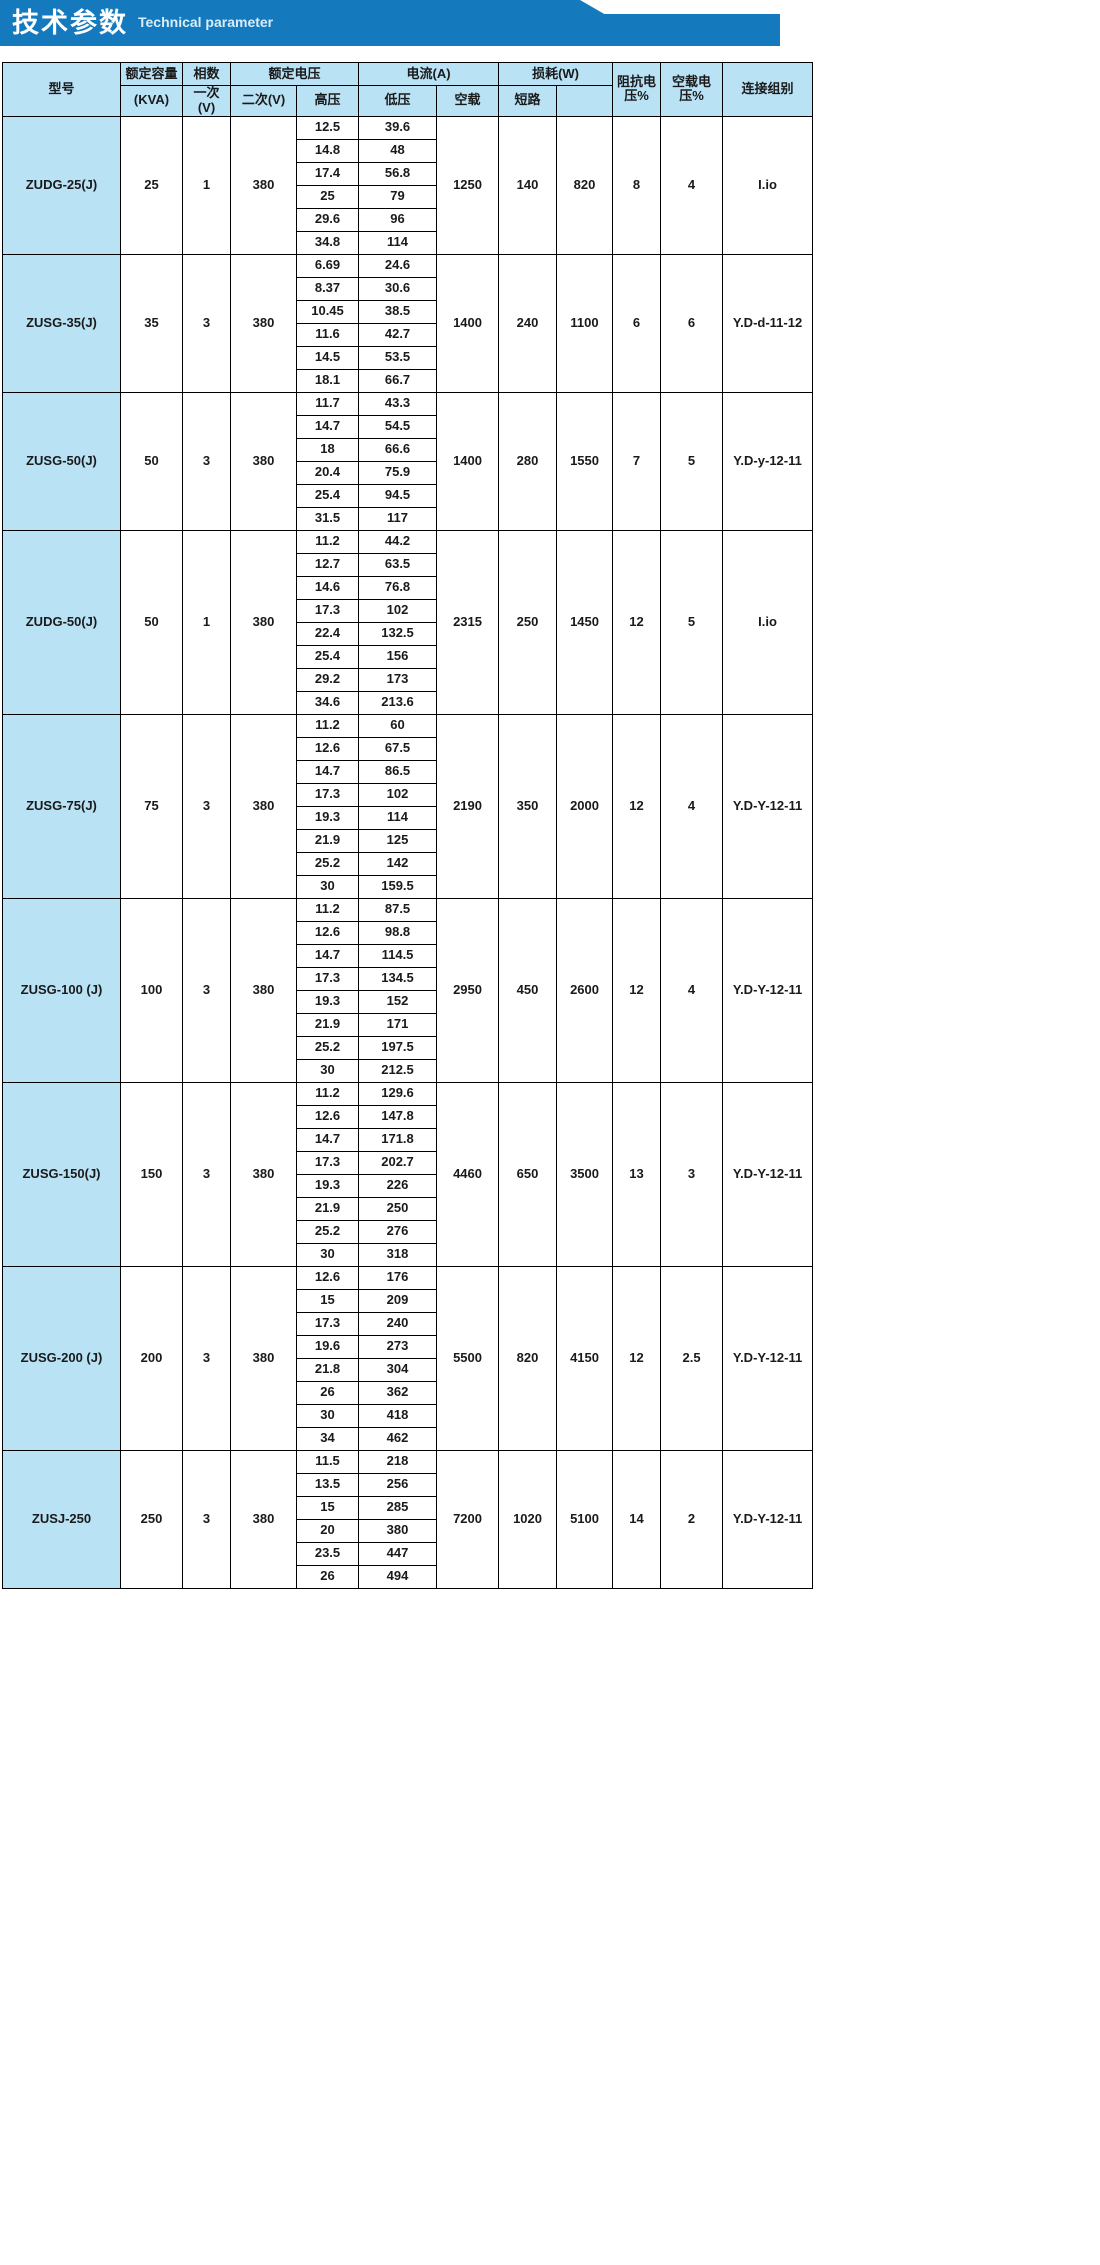 Image resolution: width=1100 pixels, height=2265 pixels. What do you see at coordinates (398, 794) in the screenshot?
I see `cell-lv: 102` at bounding box center [398, 794].